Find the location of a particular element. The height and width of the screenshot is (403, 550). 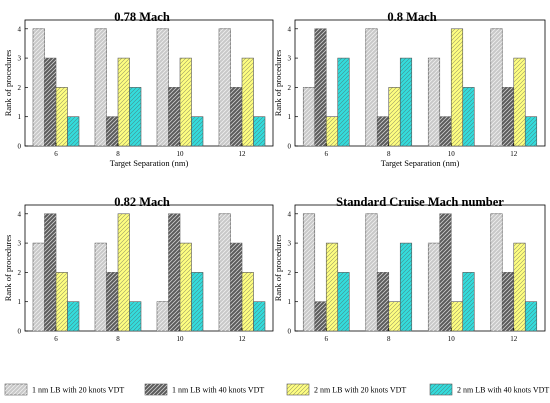

legend-item: 1 nm LB with 40 knots VDT is located at coordinates (204, 389).